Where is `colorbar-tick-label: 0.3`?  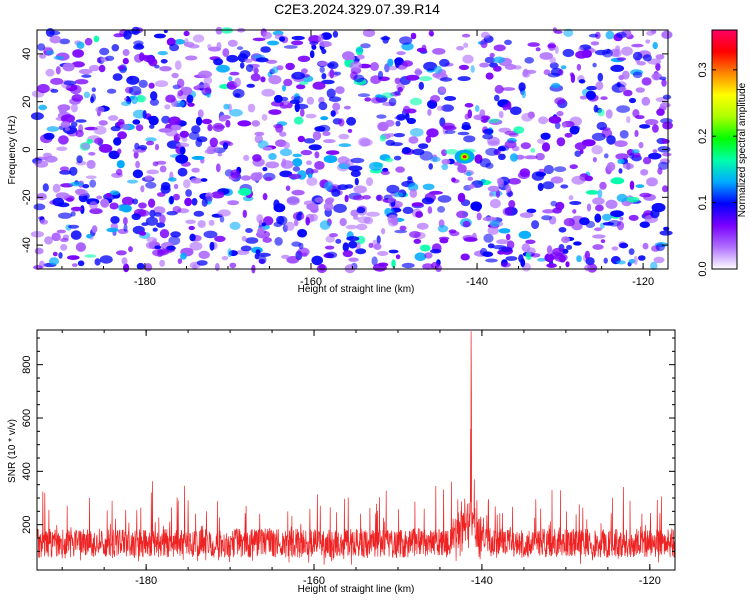
colorbar-tick-label: 0.3 is located at coordinates (703, 69).